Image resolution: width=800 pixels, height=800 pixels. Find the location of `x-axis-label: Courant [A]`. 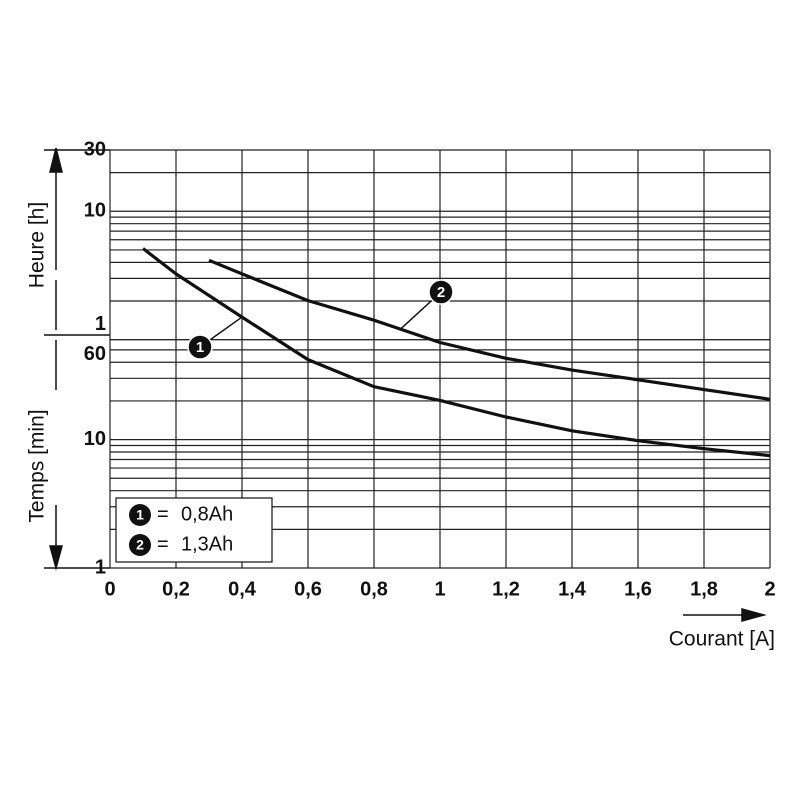

x-axis-label: Courant [A] is located at coordinates (722, 639).